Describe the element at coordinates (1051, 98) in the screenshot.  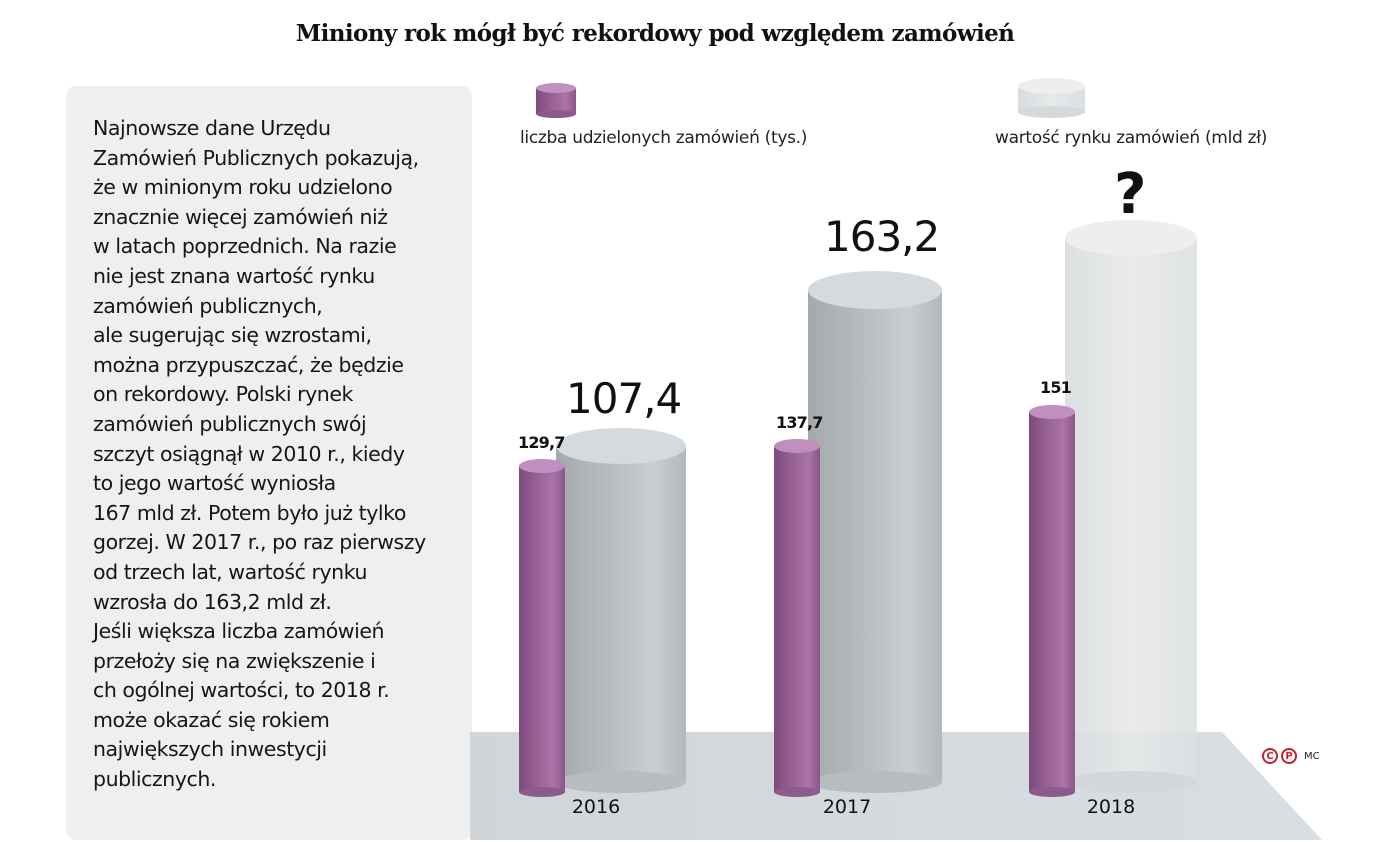
I see `legend-gray-cylinder-icon` at that location.